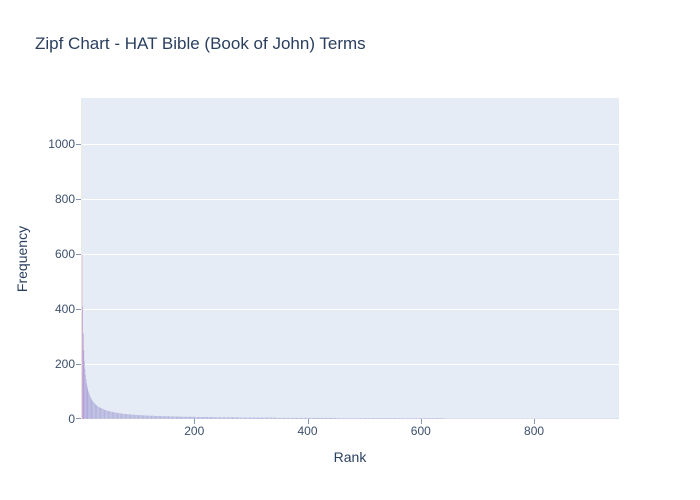 Image resolution: width=700 pixels, height=500 pixels. What do you see at coordinates (71, 419) in the screenshot?
I see `y-tick-label-0: 0` at bounding box center [71, 419].